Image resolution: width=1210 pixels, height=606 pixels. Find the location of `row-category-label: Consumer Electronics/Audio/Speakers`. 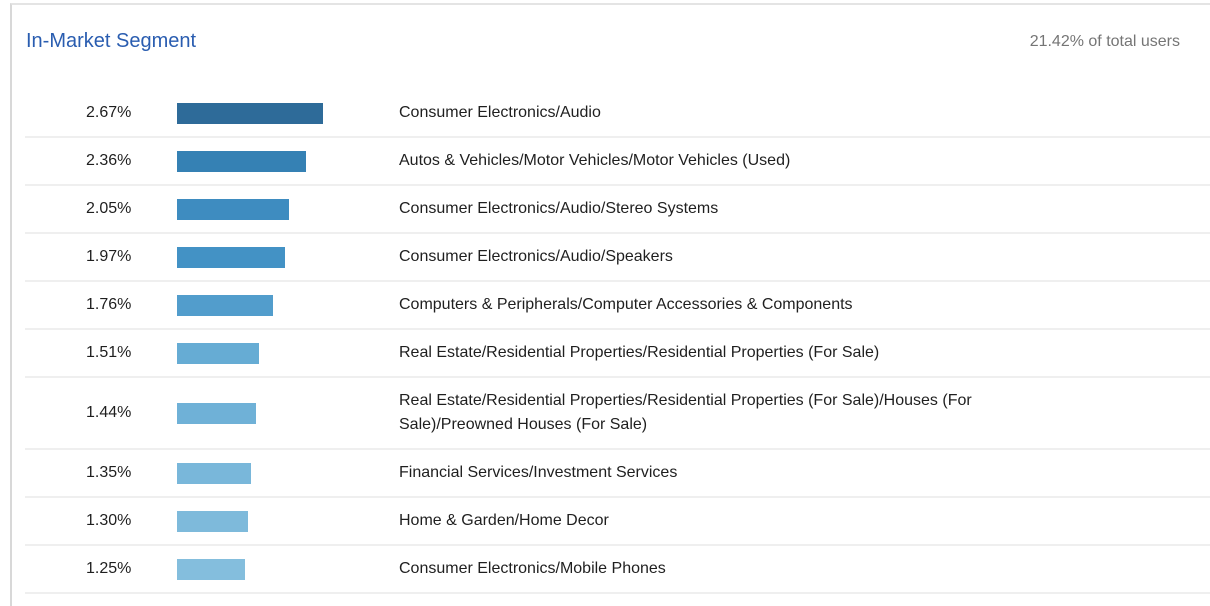

row-category-label: Consumer Electronics/Audio/Speakers is located at coordinates (536, 256).